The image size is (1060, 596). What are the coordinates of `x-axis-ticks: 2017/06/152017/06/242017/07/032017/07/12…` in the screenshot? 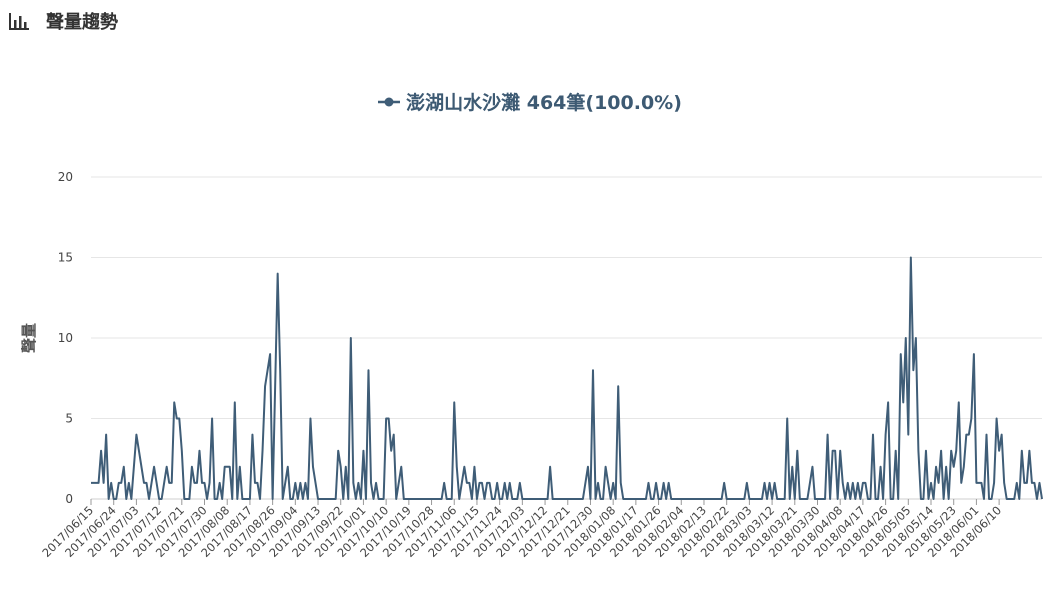 It's located at (521, 529).